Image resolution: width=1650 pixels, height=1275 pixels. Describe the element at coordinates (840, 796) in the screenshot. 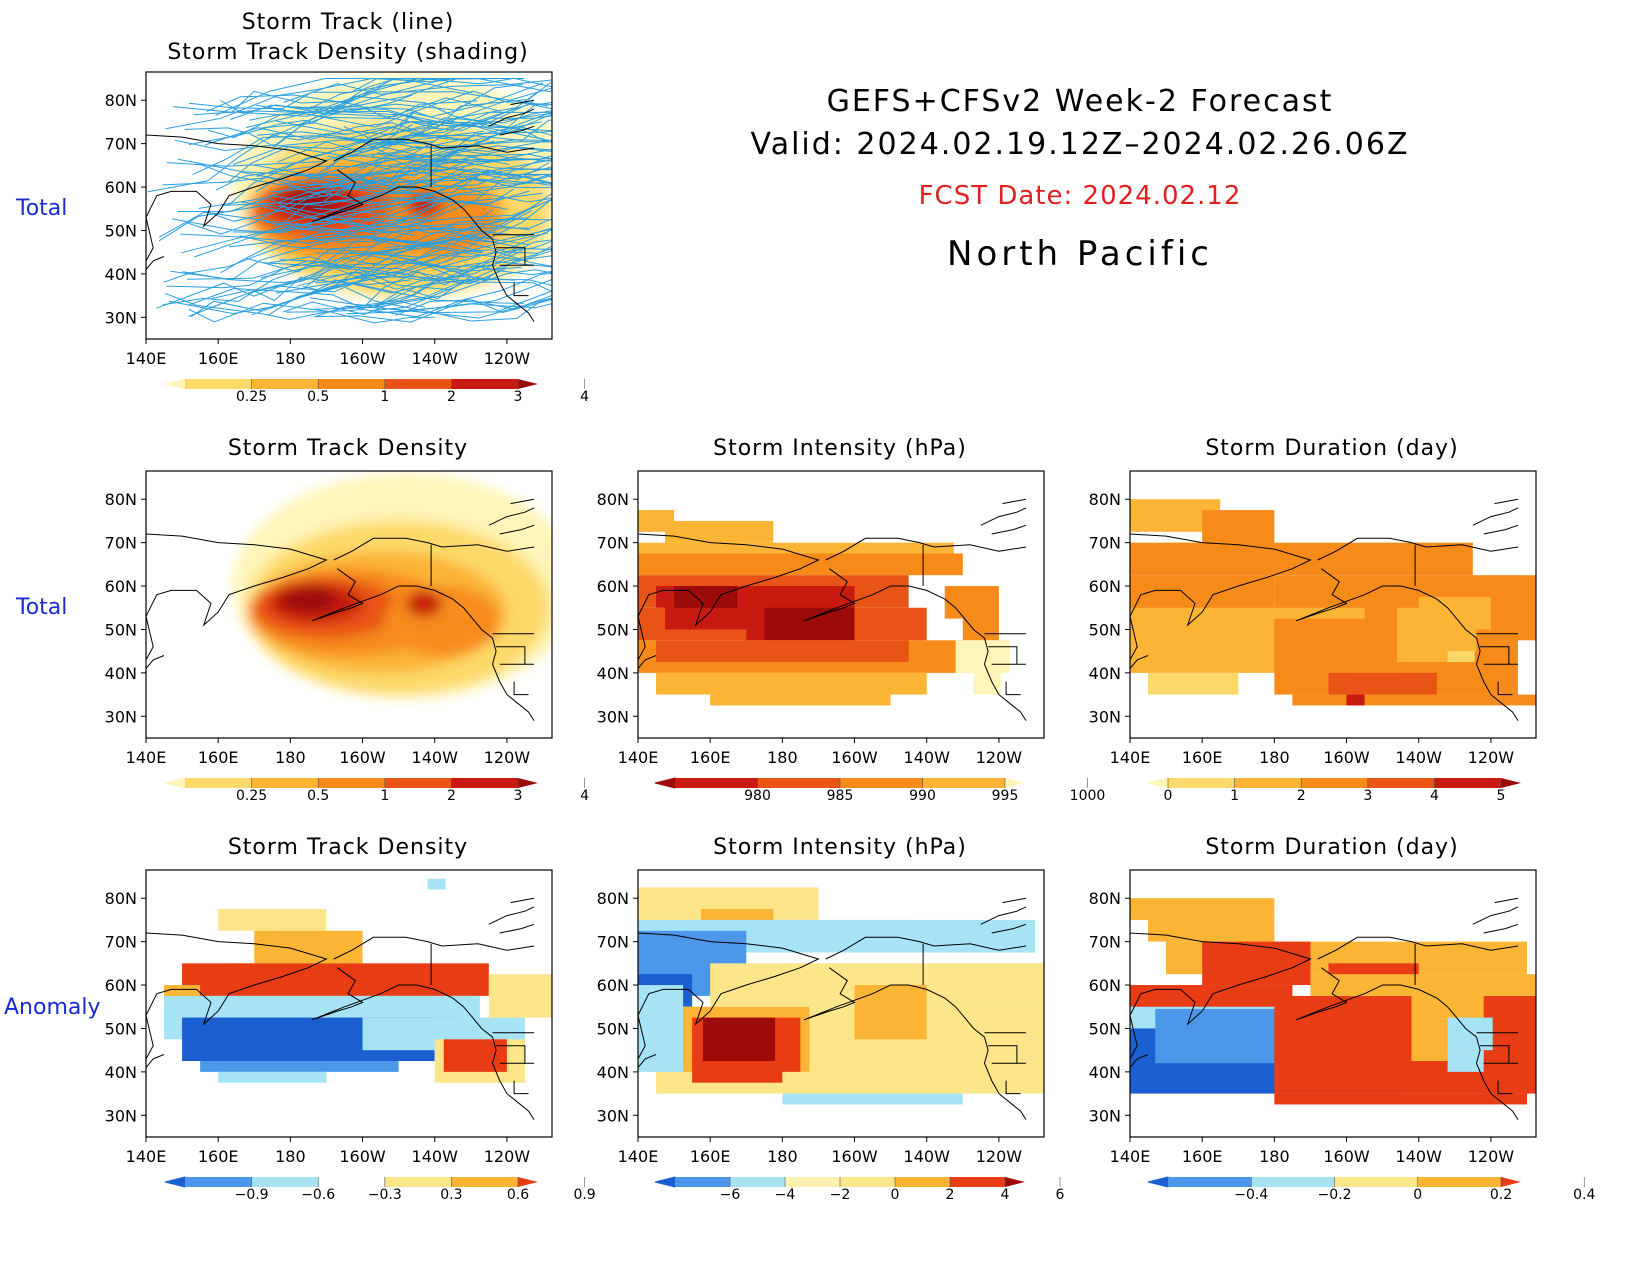

I see `colorbar-label: 985` at that location.